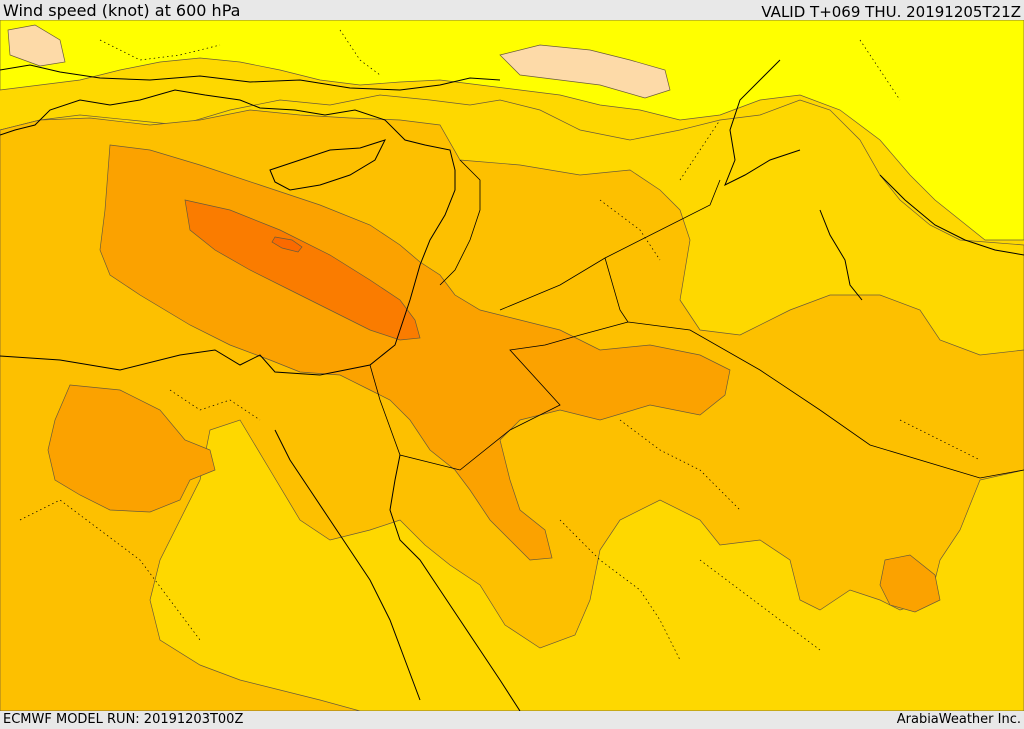 The height and width of the screenshot is (729, 1024). I want to click on valid-time: VALID T+069 THU. 20191205T21Z, so click(891, 12).